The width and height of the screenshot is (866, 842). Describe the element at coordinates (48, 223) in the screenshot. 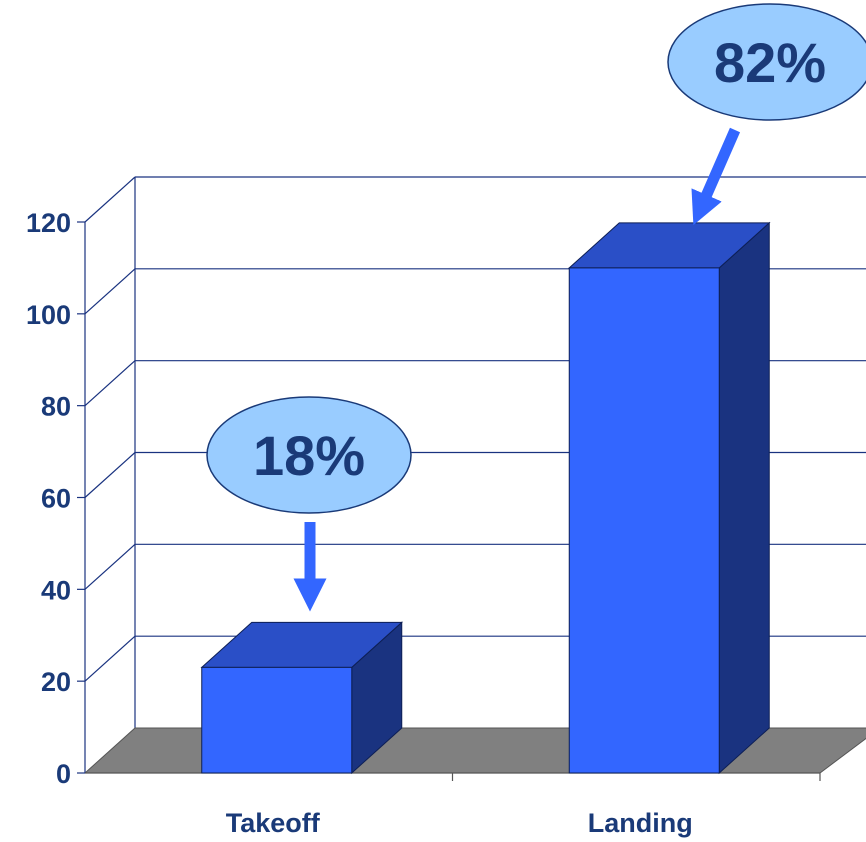

I see `y-tick-label: 120` at that location.